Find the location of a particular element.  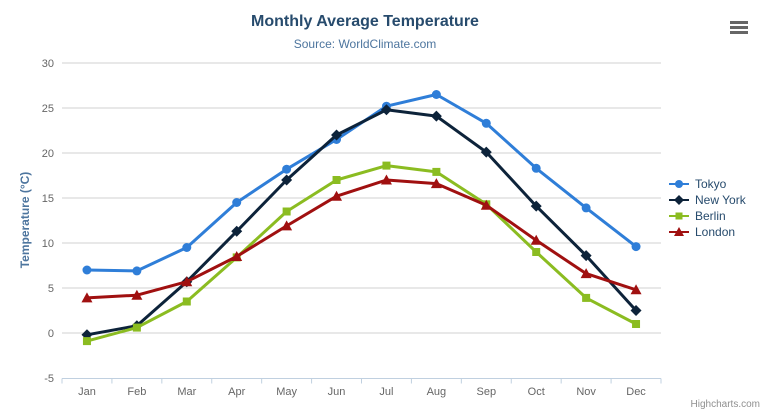

triangle-legend-marker-icon is located at coordinates (679, 231).